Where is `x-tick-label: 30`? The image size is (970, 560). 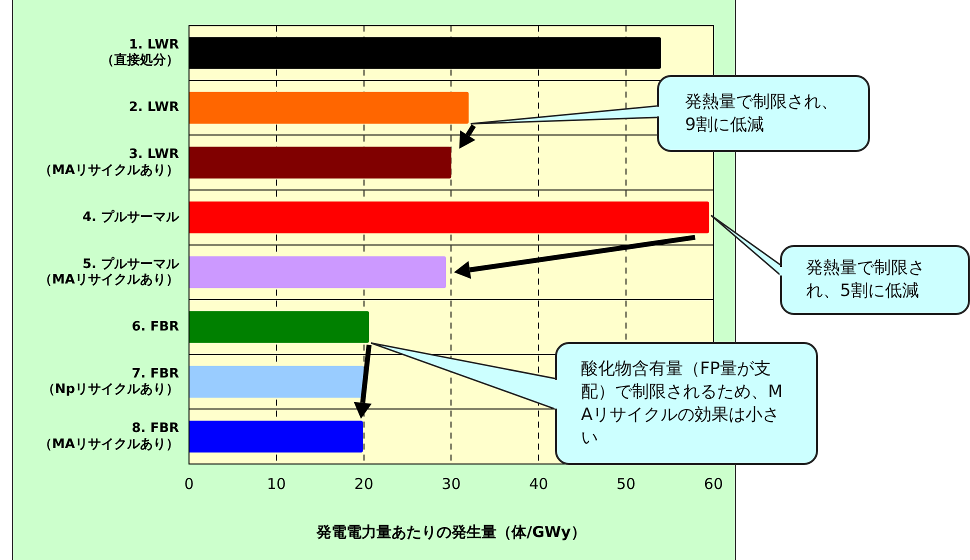
x-tick-label: 30 is located at coordinates (451, 483).